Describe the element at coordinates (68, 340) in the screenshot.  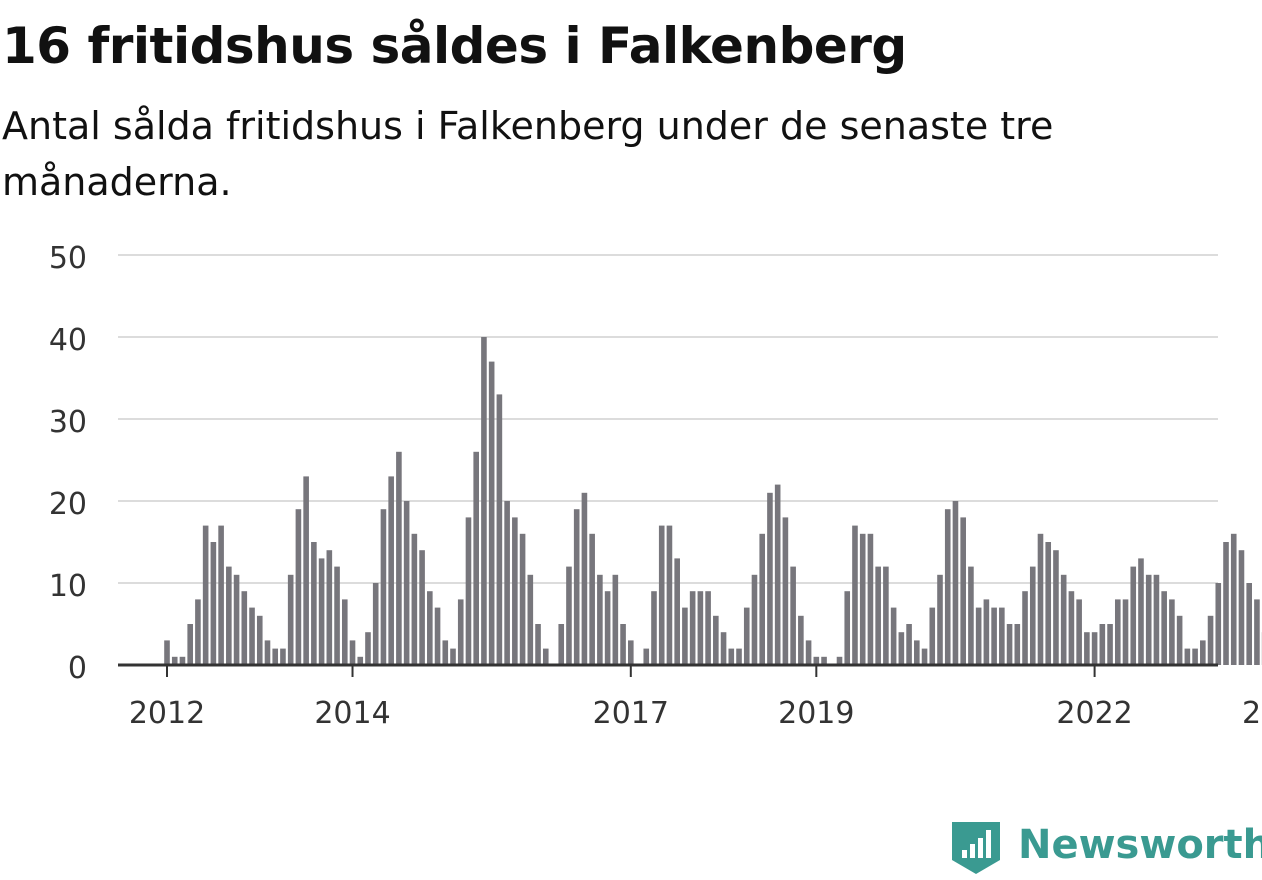
I see `y-tick-label-40: 40` at that location.